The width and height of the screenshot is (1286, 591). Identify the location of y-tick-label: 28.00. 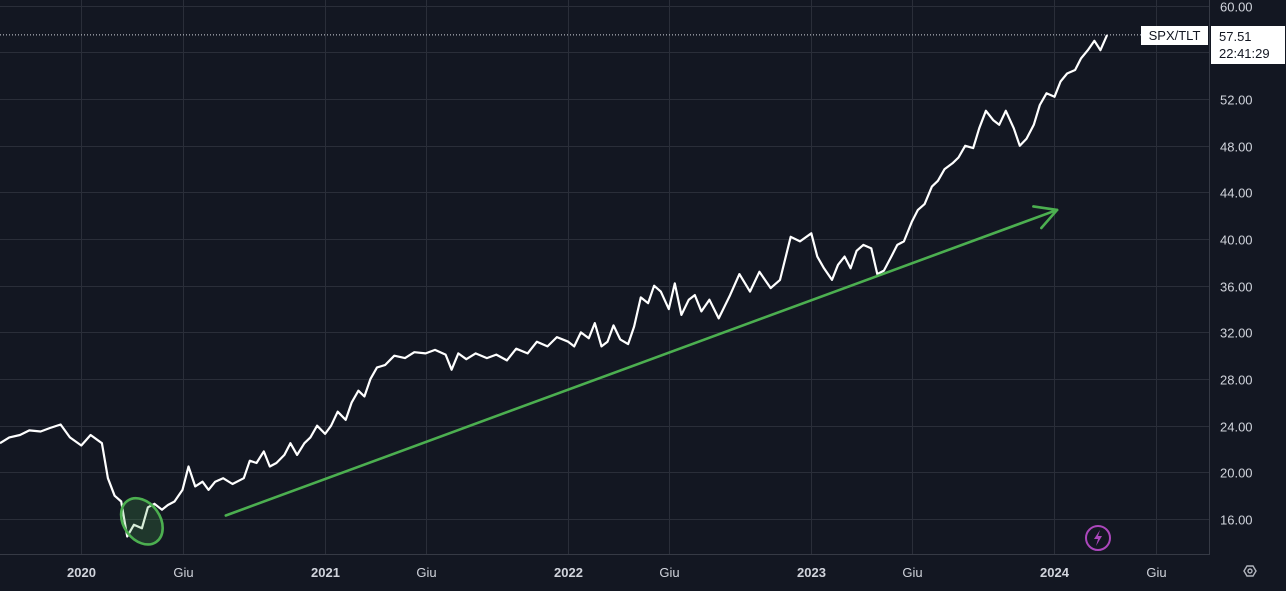
(1236, 380).